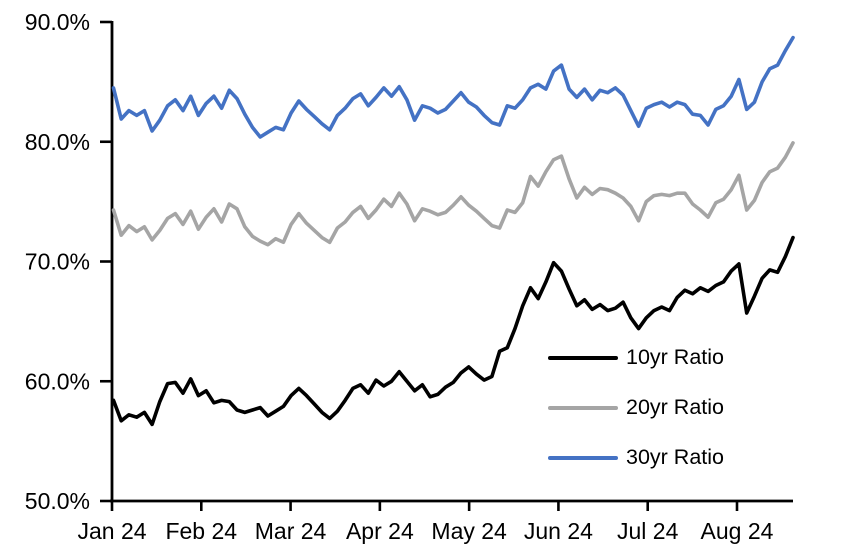 The width and height of the screenshot is (852, 551). What do you see at coordinates (57, 262) in the screenshot?
I see `y-axis-label: 70.0%` at bounding box center [57, 262].